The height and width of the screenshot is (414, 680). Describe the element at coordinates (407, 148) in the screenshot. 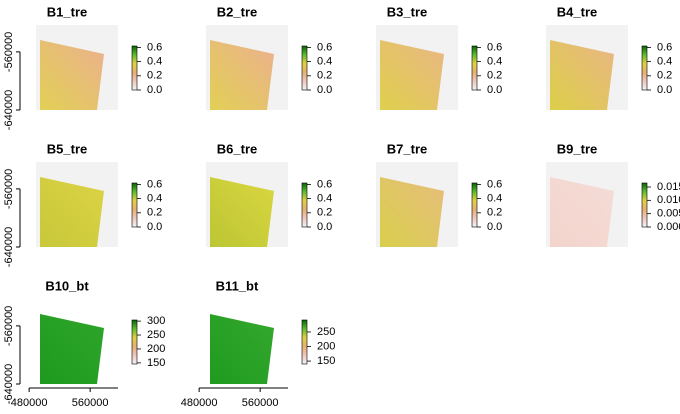

I see `panel-title: B7_tre` at that location.